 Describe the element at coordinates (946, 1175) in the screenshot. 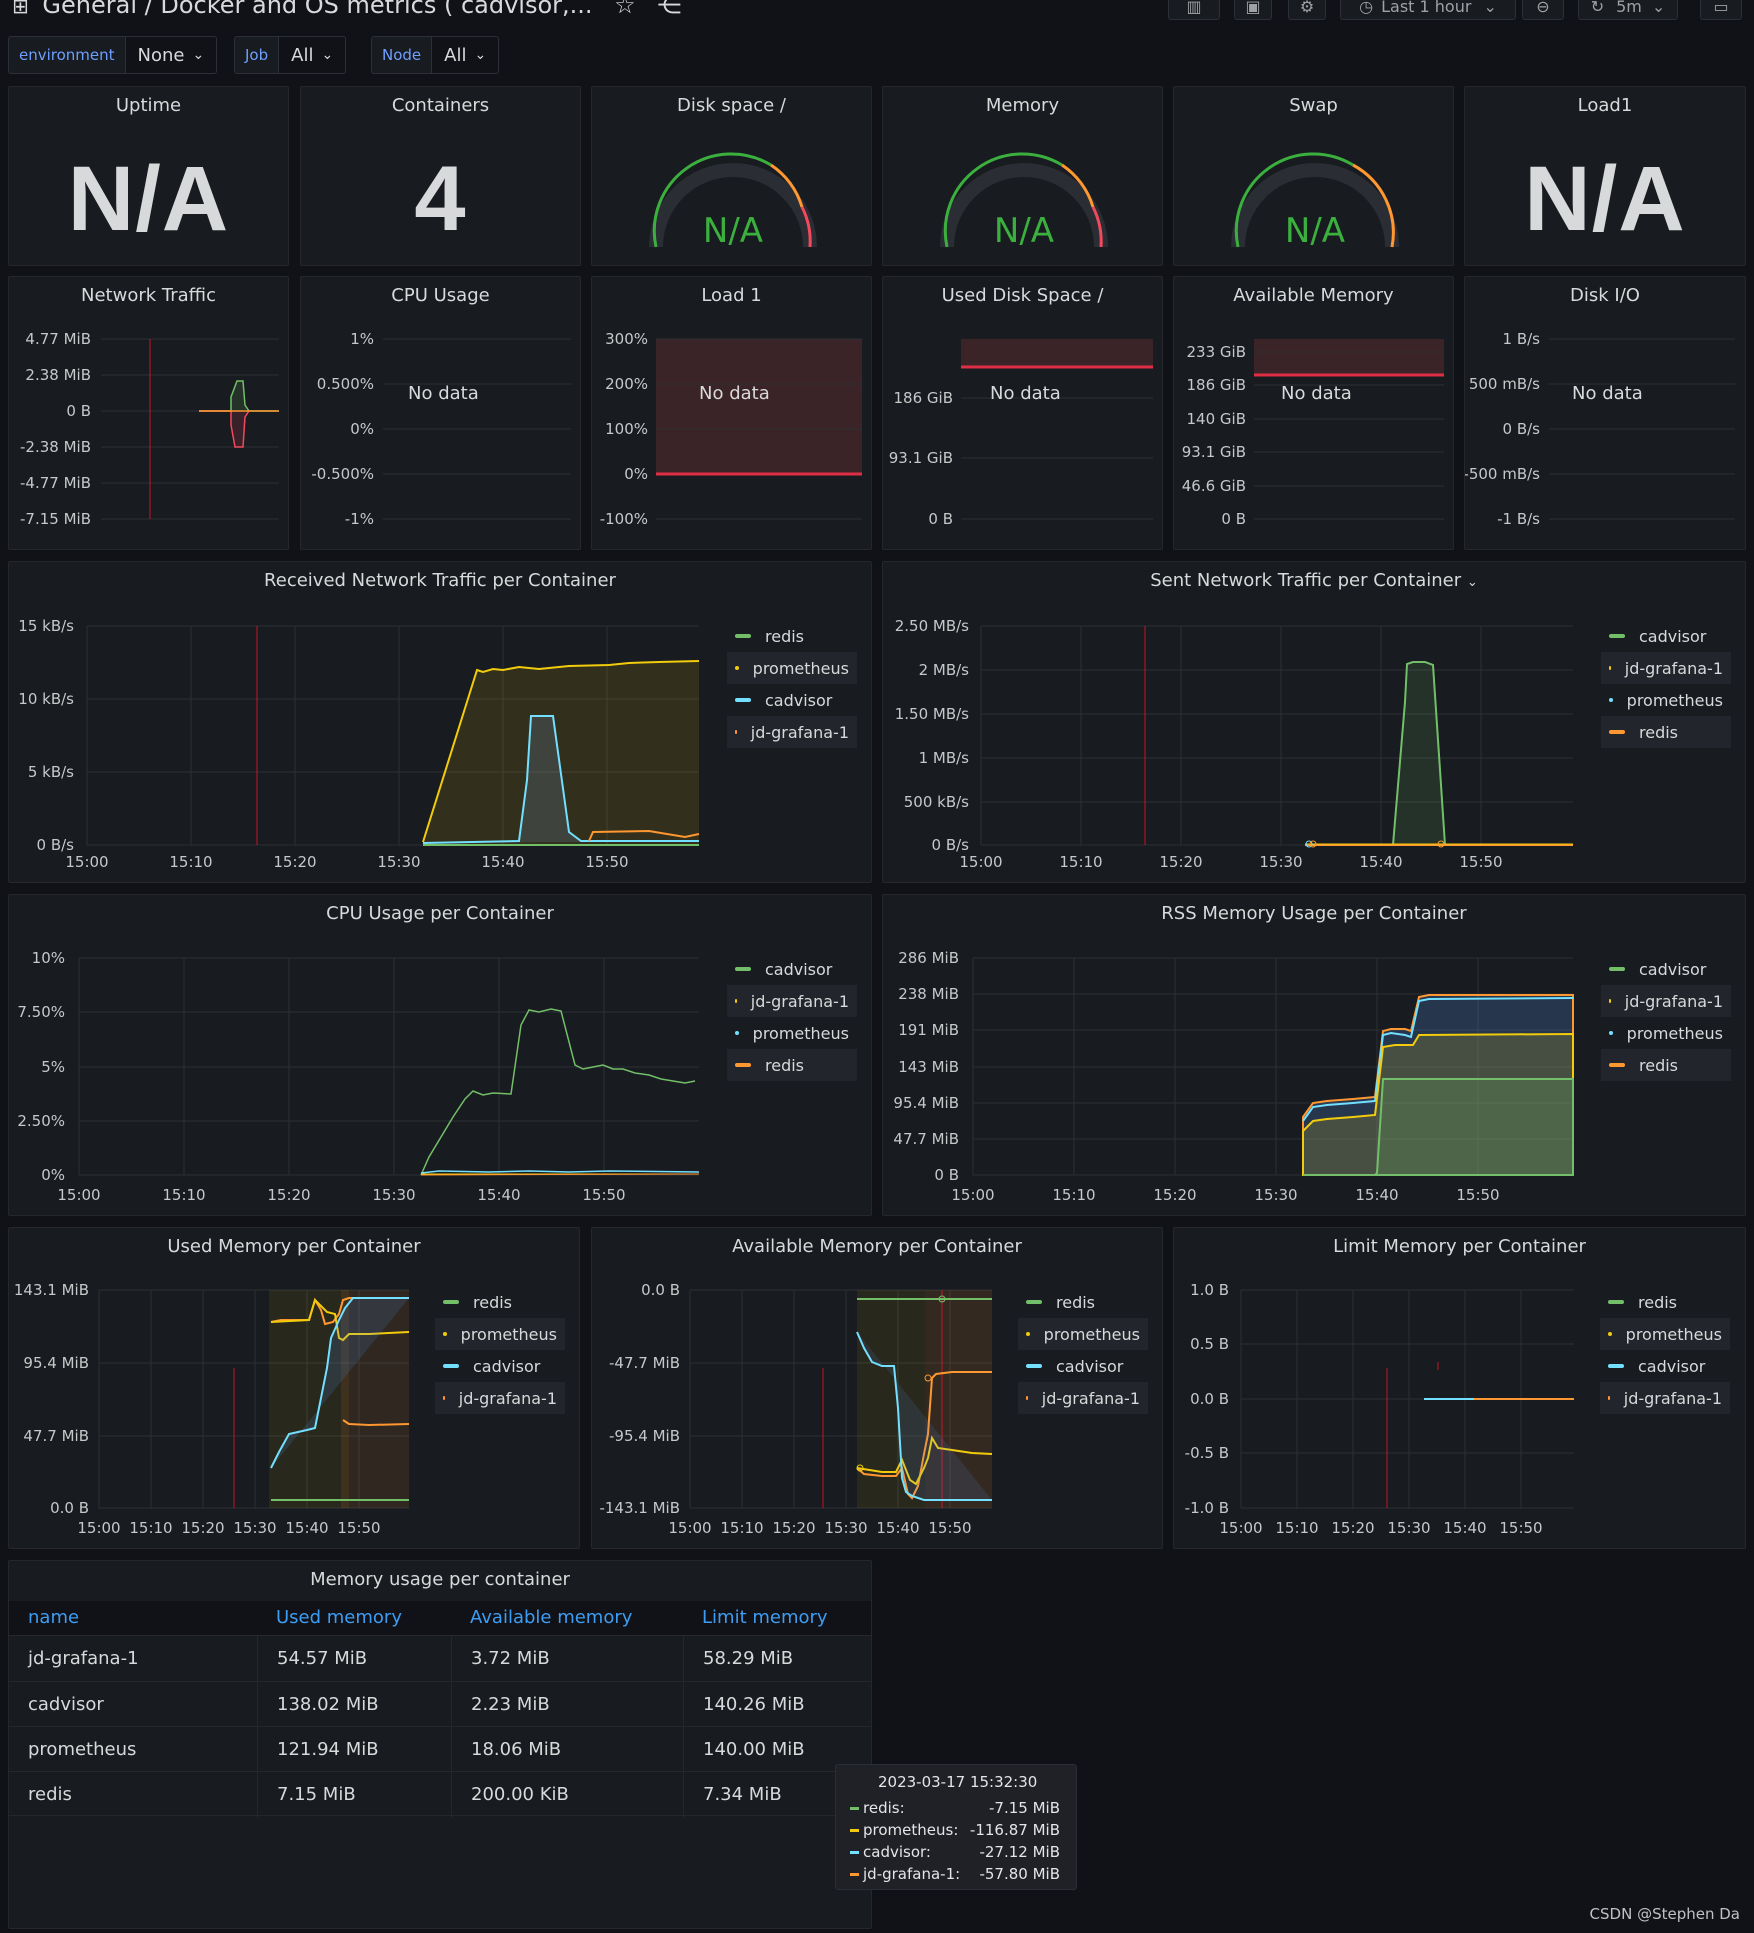

I see `y-tick: 0 B` at that location.